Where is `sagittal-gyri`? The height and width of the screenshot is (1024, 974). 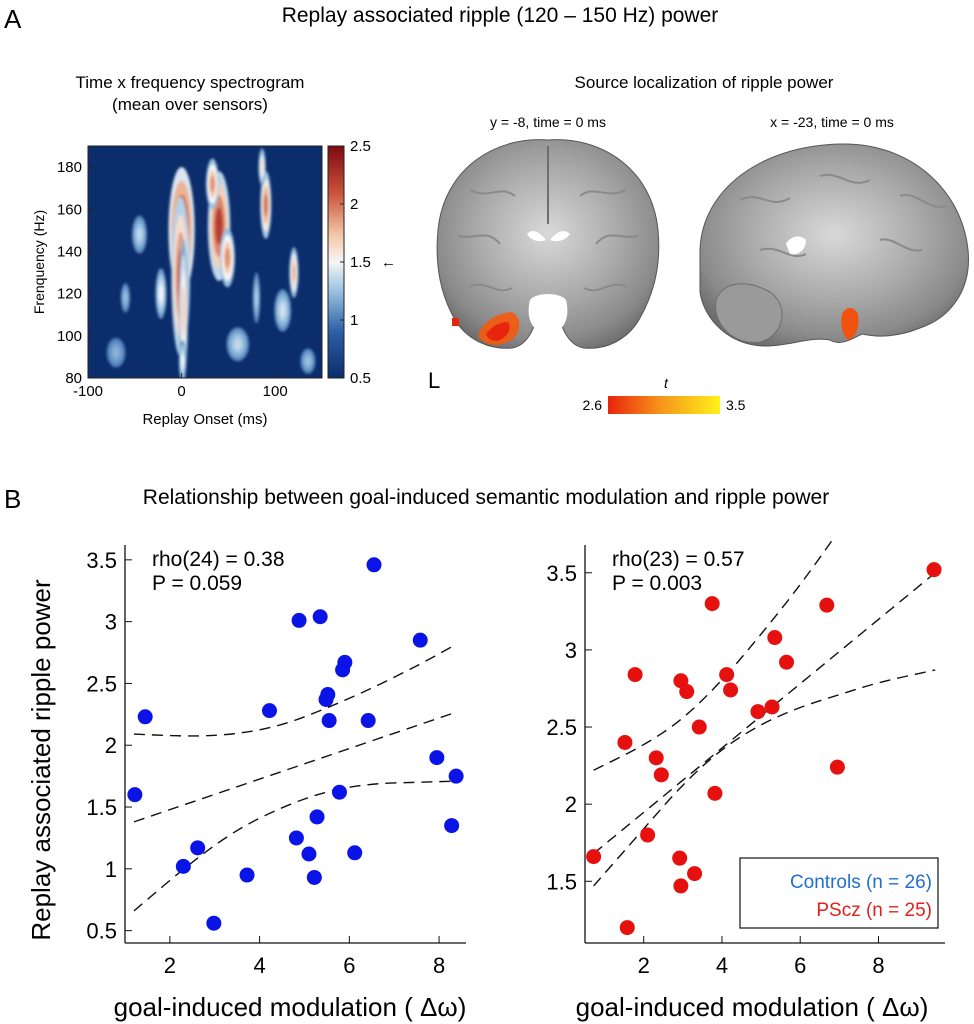 sagittal-gyri is located at coordinates (838, 237).